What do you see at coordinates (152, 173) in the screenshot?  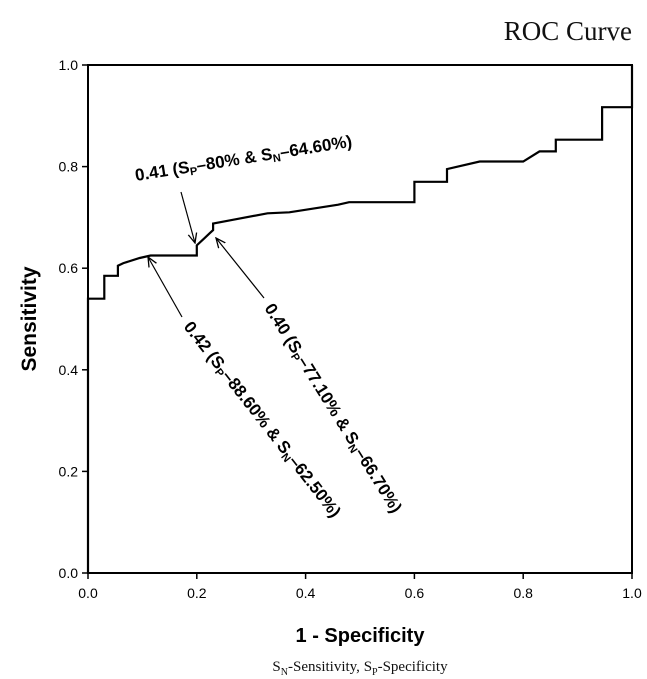 I see `annotation-041-value: 0.41` at bounding box center [152, 173].